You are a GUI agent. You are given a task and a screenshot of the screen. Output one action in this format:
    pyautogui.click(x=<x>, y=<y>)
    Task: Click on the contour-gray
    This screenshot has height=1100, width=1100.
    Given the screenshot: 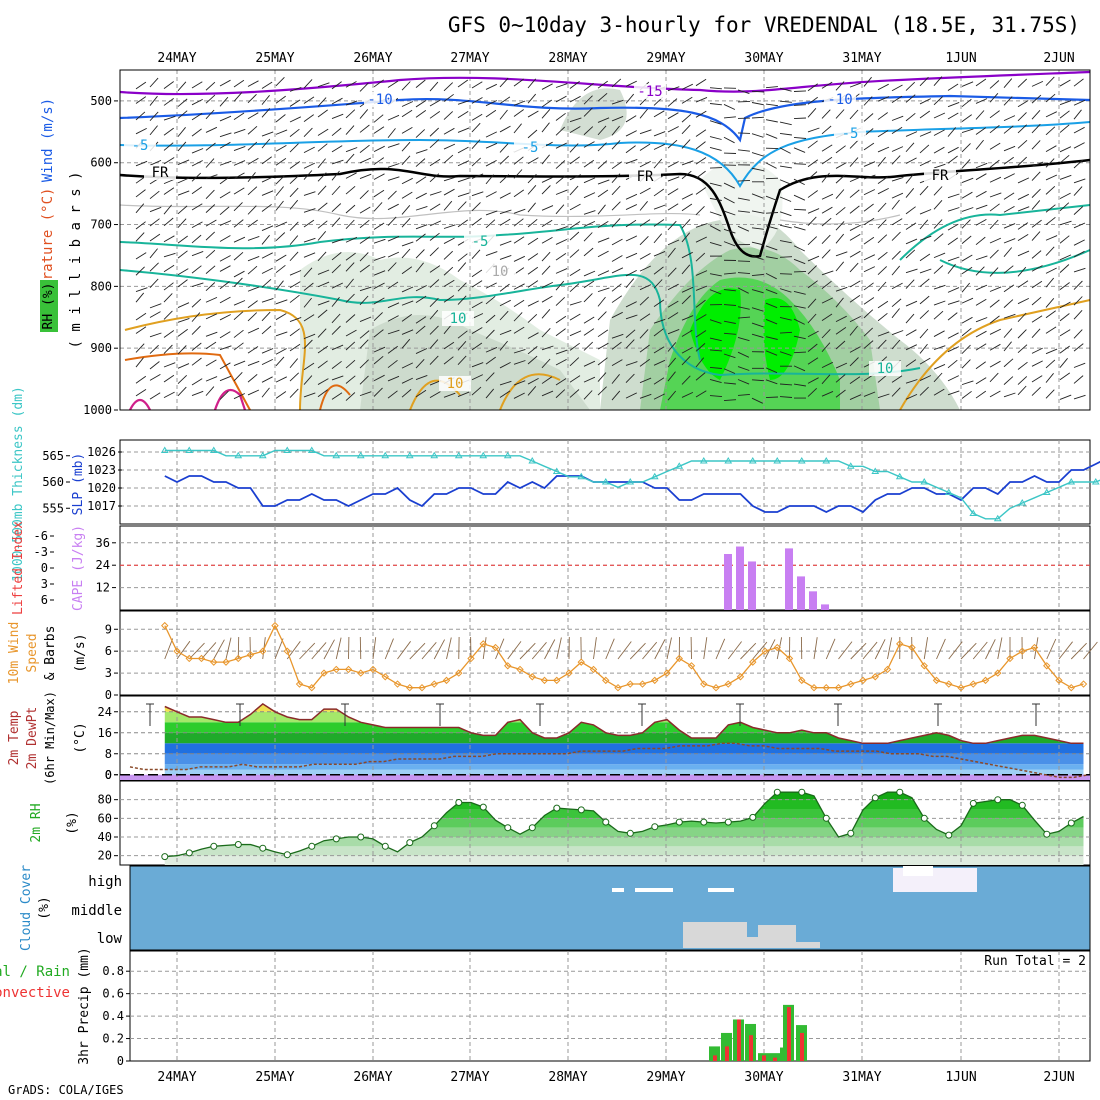 What is the action you would take?
    pyautogui.click(x=510, y=214)
    